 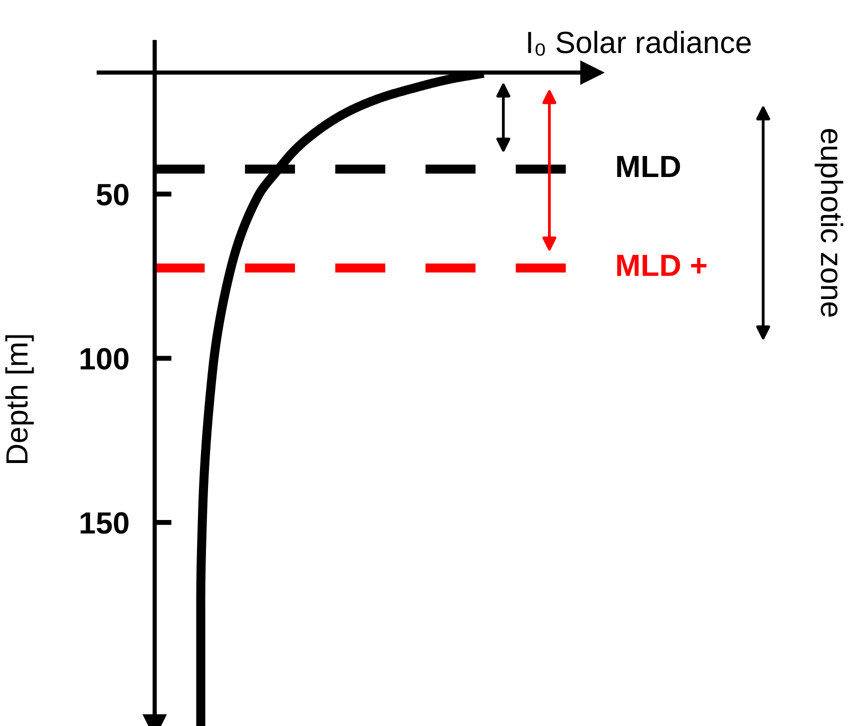 What do you see at coordinates (648, 167) in the screenshot?
I see `ref-line-label: MLD` at bounding box center [648, 167].